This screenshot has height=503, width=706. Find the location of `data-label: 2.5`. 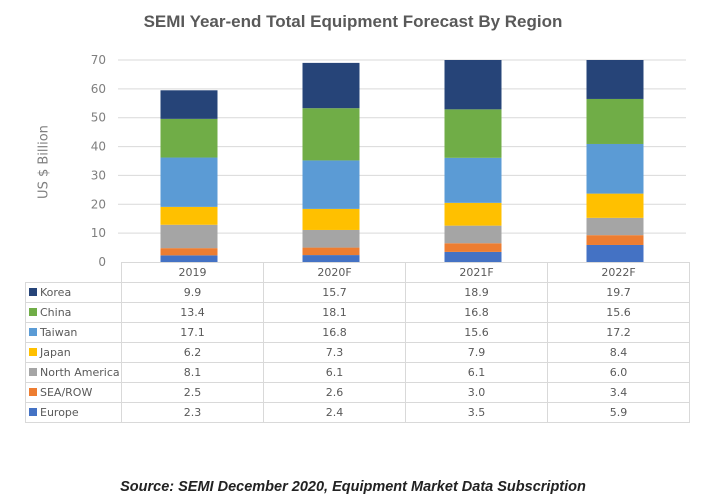

data-label: 2.5 is located at coordinates (192, 392).